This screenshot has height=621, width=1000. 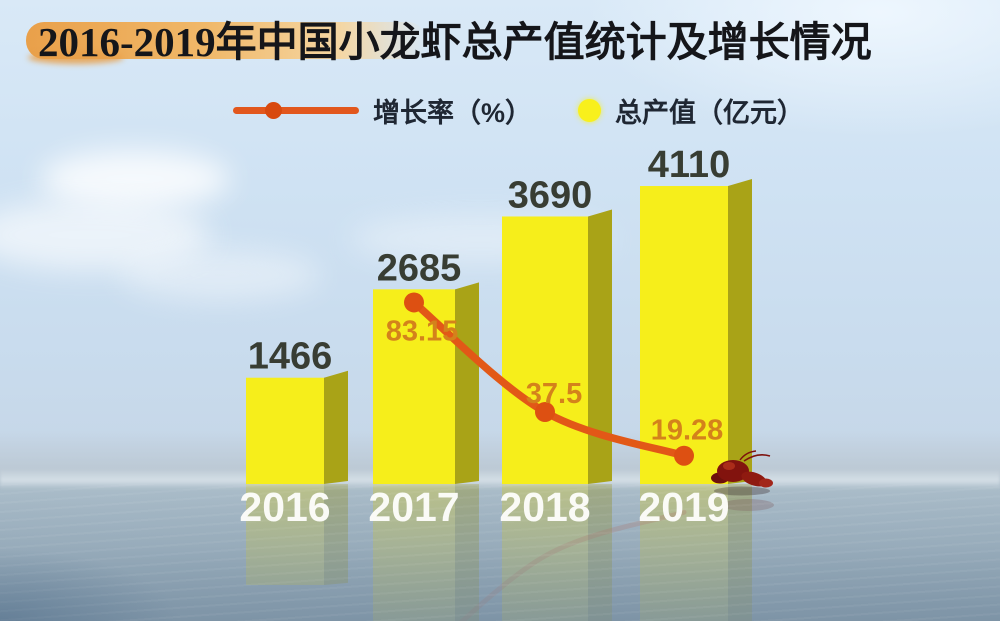 I want to click on year-label: 2018, so click(x=544, y=507).